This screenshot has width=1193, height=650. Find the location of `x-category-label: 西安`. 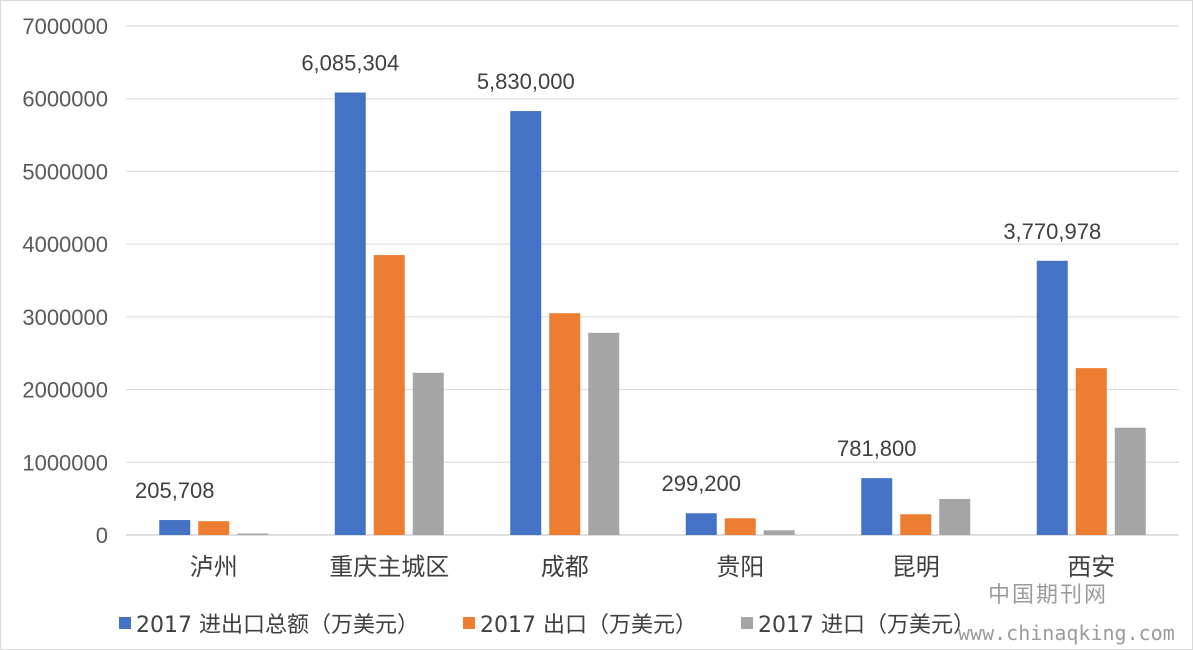

x-category-label: 西安 is located at coordinates (1091, 567).